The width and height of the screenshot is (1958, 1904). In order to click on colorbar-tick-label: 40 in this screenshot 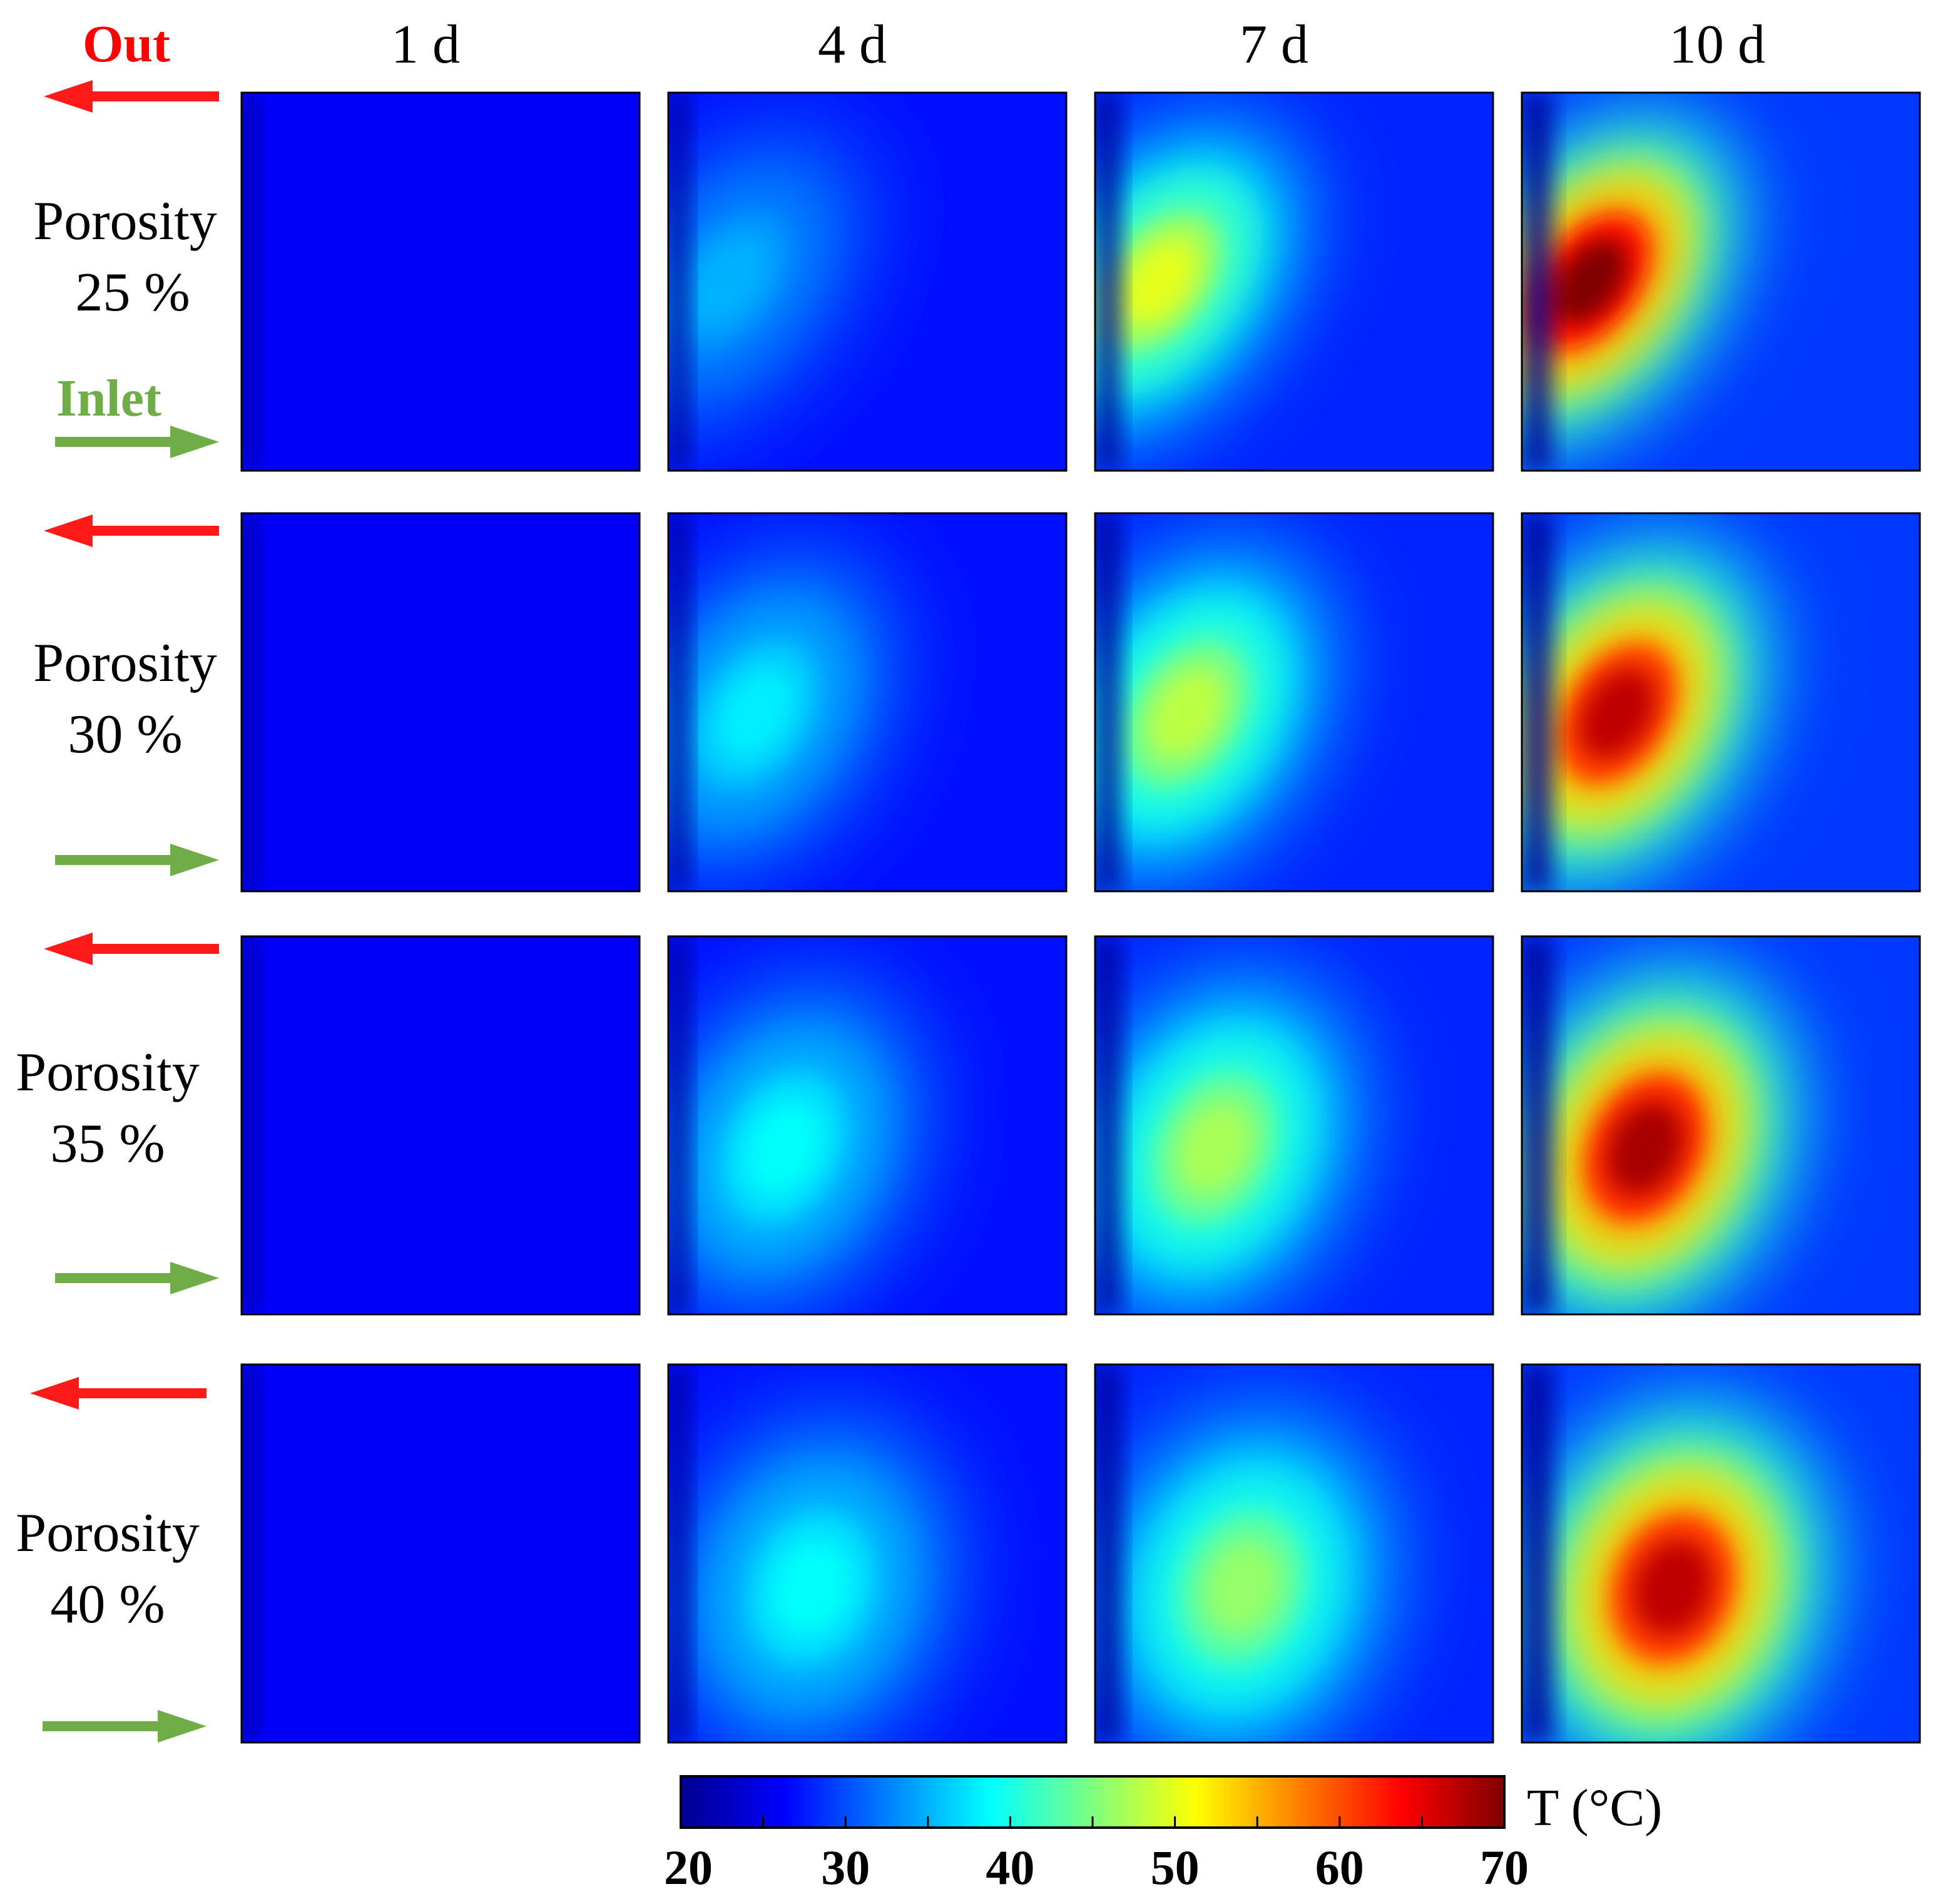, I will do `click(1010, 1867)`.